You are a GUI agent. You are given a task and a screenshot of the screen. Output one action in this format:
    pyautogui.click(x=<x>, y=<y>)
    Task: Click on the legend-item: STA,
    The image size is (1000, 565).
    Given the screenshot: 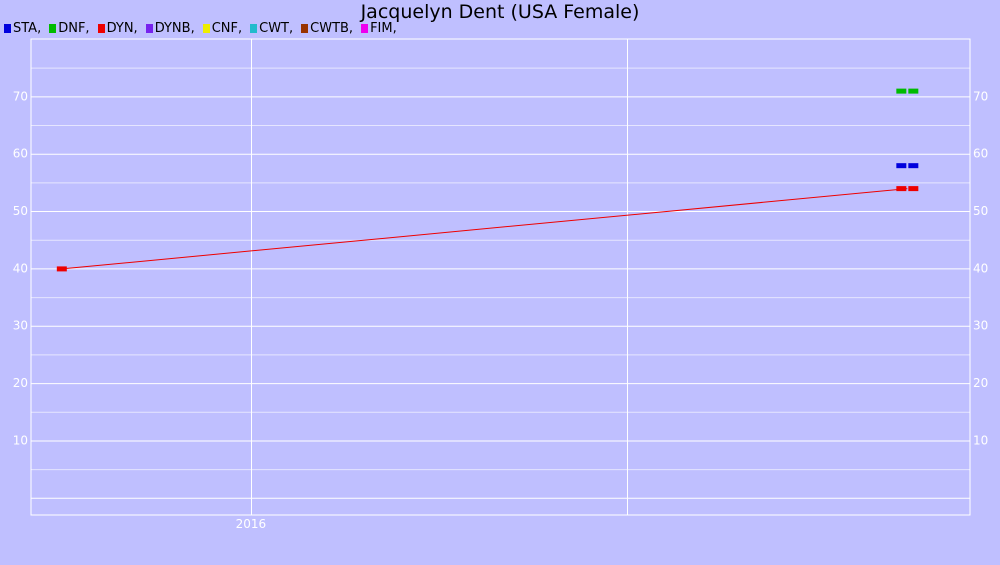 What is the action you would take?
    pyautogui.click(x=22, y=28)
    